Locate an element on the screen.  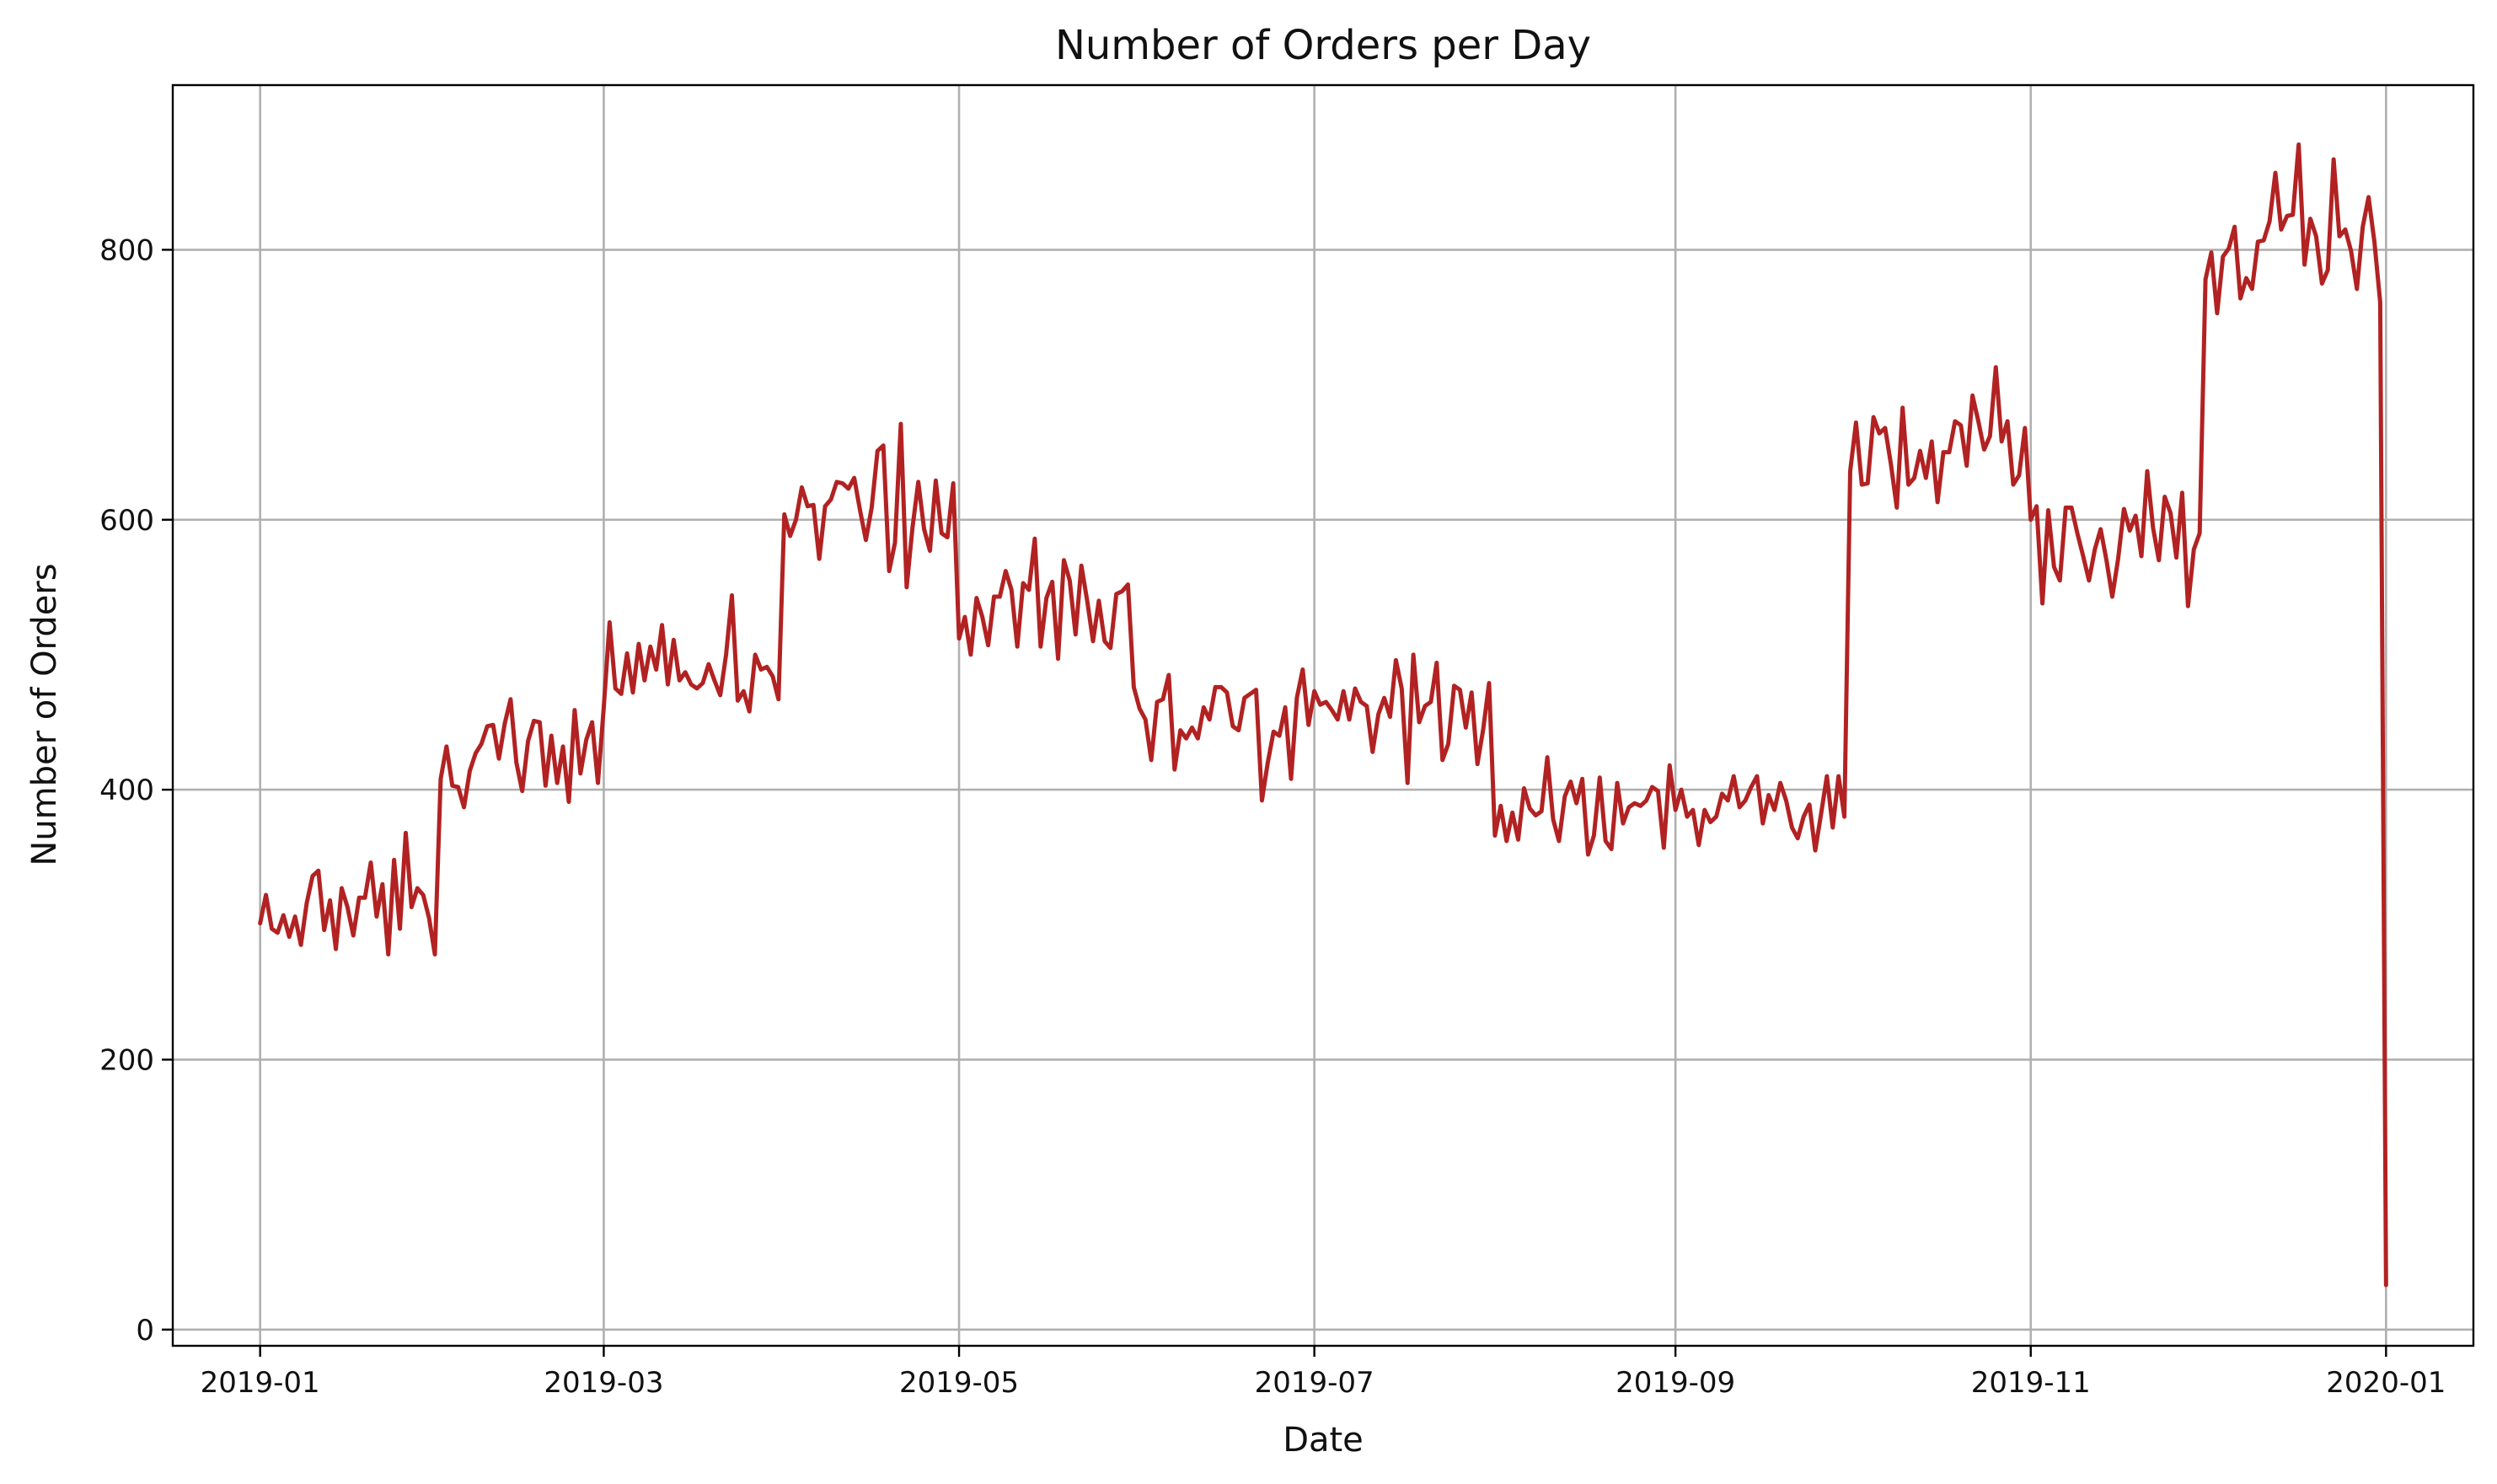
x-tick-label: 2019-11 is located at coordinates (2031, 1383).